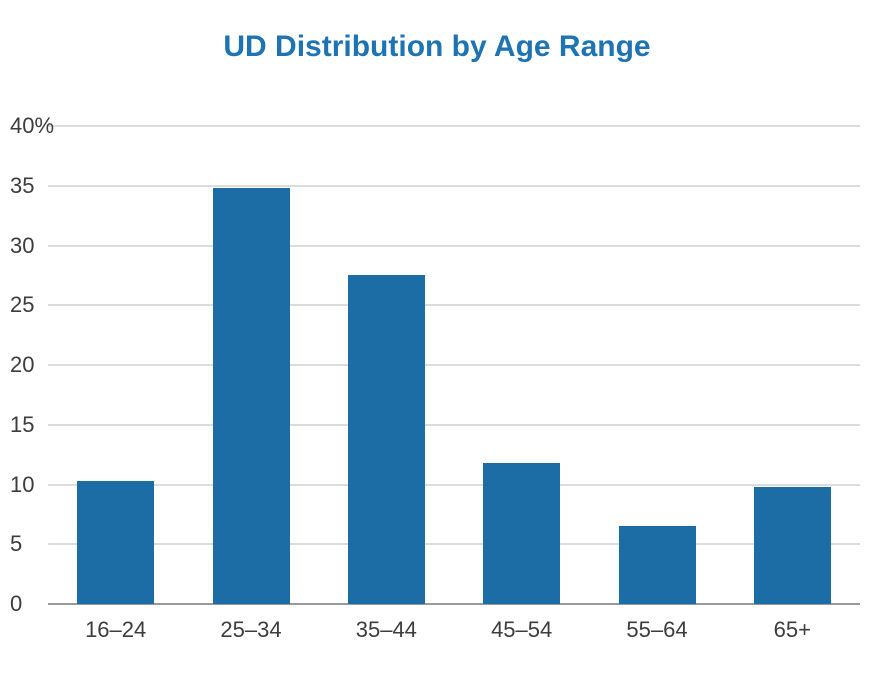 This screenshot has width=874, height=674. I want to click on y-tick-label: 25, so click(22, 305).